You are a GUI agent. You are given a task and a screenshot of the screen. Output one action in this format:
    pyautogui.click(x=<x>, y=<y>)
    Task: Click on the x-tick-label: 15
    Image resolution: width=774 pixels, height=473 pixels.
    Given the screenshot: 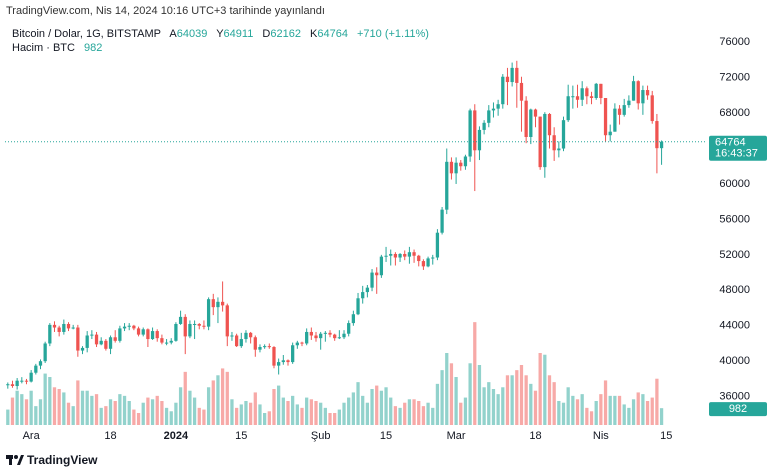 What is the action you would take?
    pyautogui.click(x=666, y=436)
    